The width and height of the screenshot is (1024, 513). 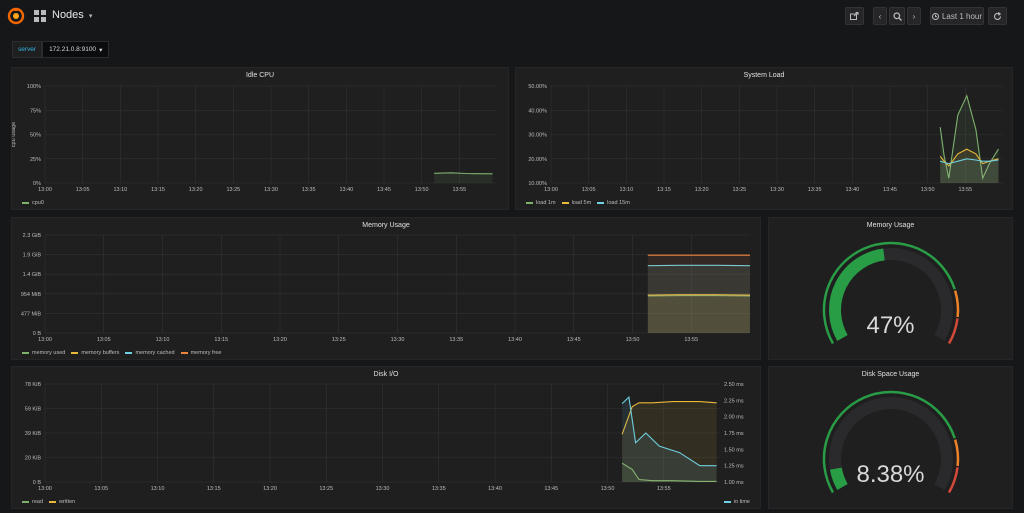 I want to click on y-right-tick-label: 1.75 ms, so click(x=734, y=434).